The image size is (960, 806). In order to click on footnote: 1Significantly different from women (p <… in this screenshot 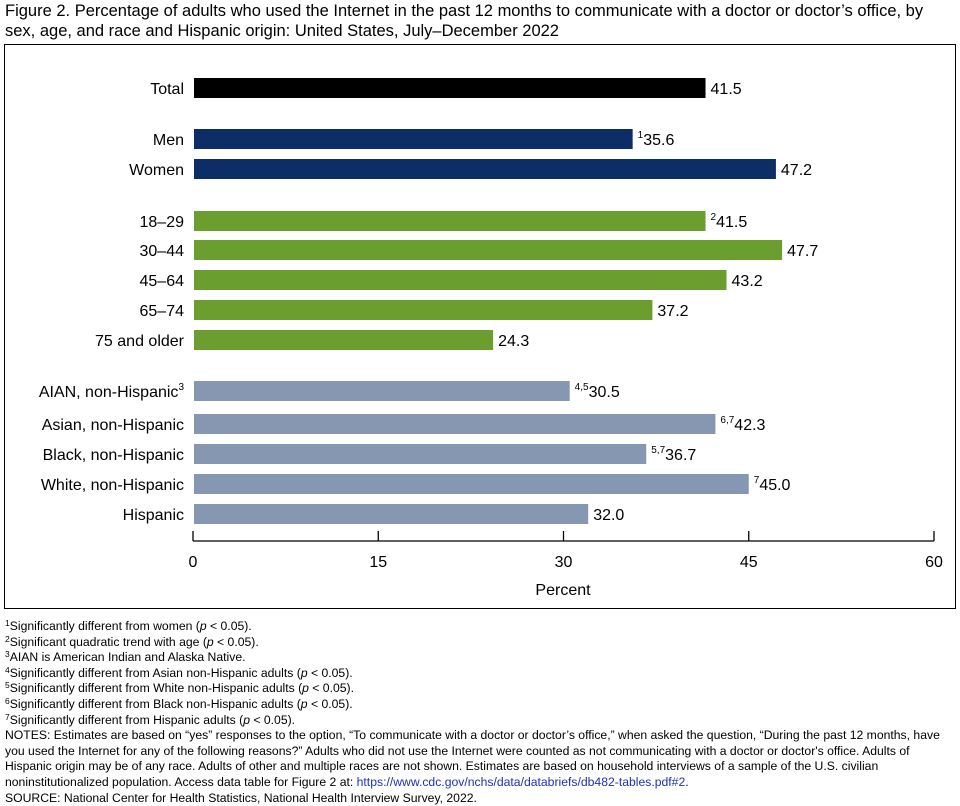, I will do `click(128, 625)`.